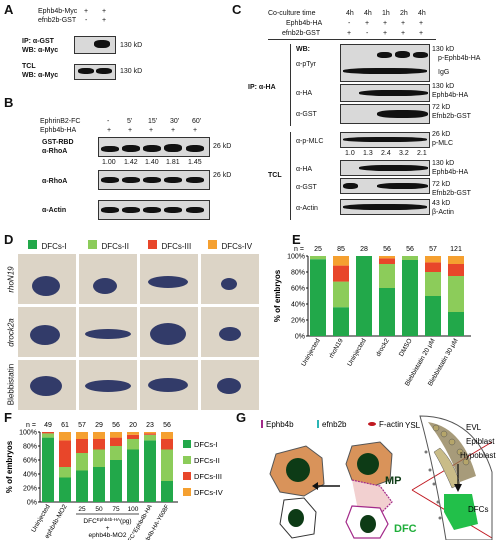 This screenshot has width=500, height=541. Describe the element at coordinates (110, 149) in the screenshot. I see `panel-b-blot1-band1` at that location.